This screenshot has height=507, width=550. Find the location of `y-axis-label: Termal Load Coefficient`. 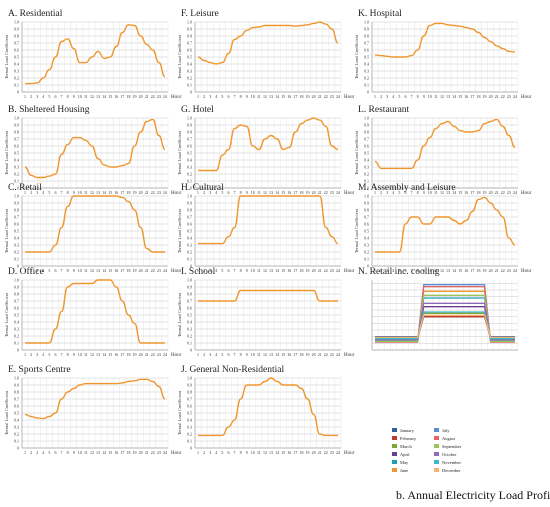

y-axis-label: Termal Load Coefficient is located at coordinates (6, 314).